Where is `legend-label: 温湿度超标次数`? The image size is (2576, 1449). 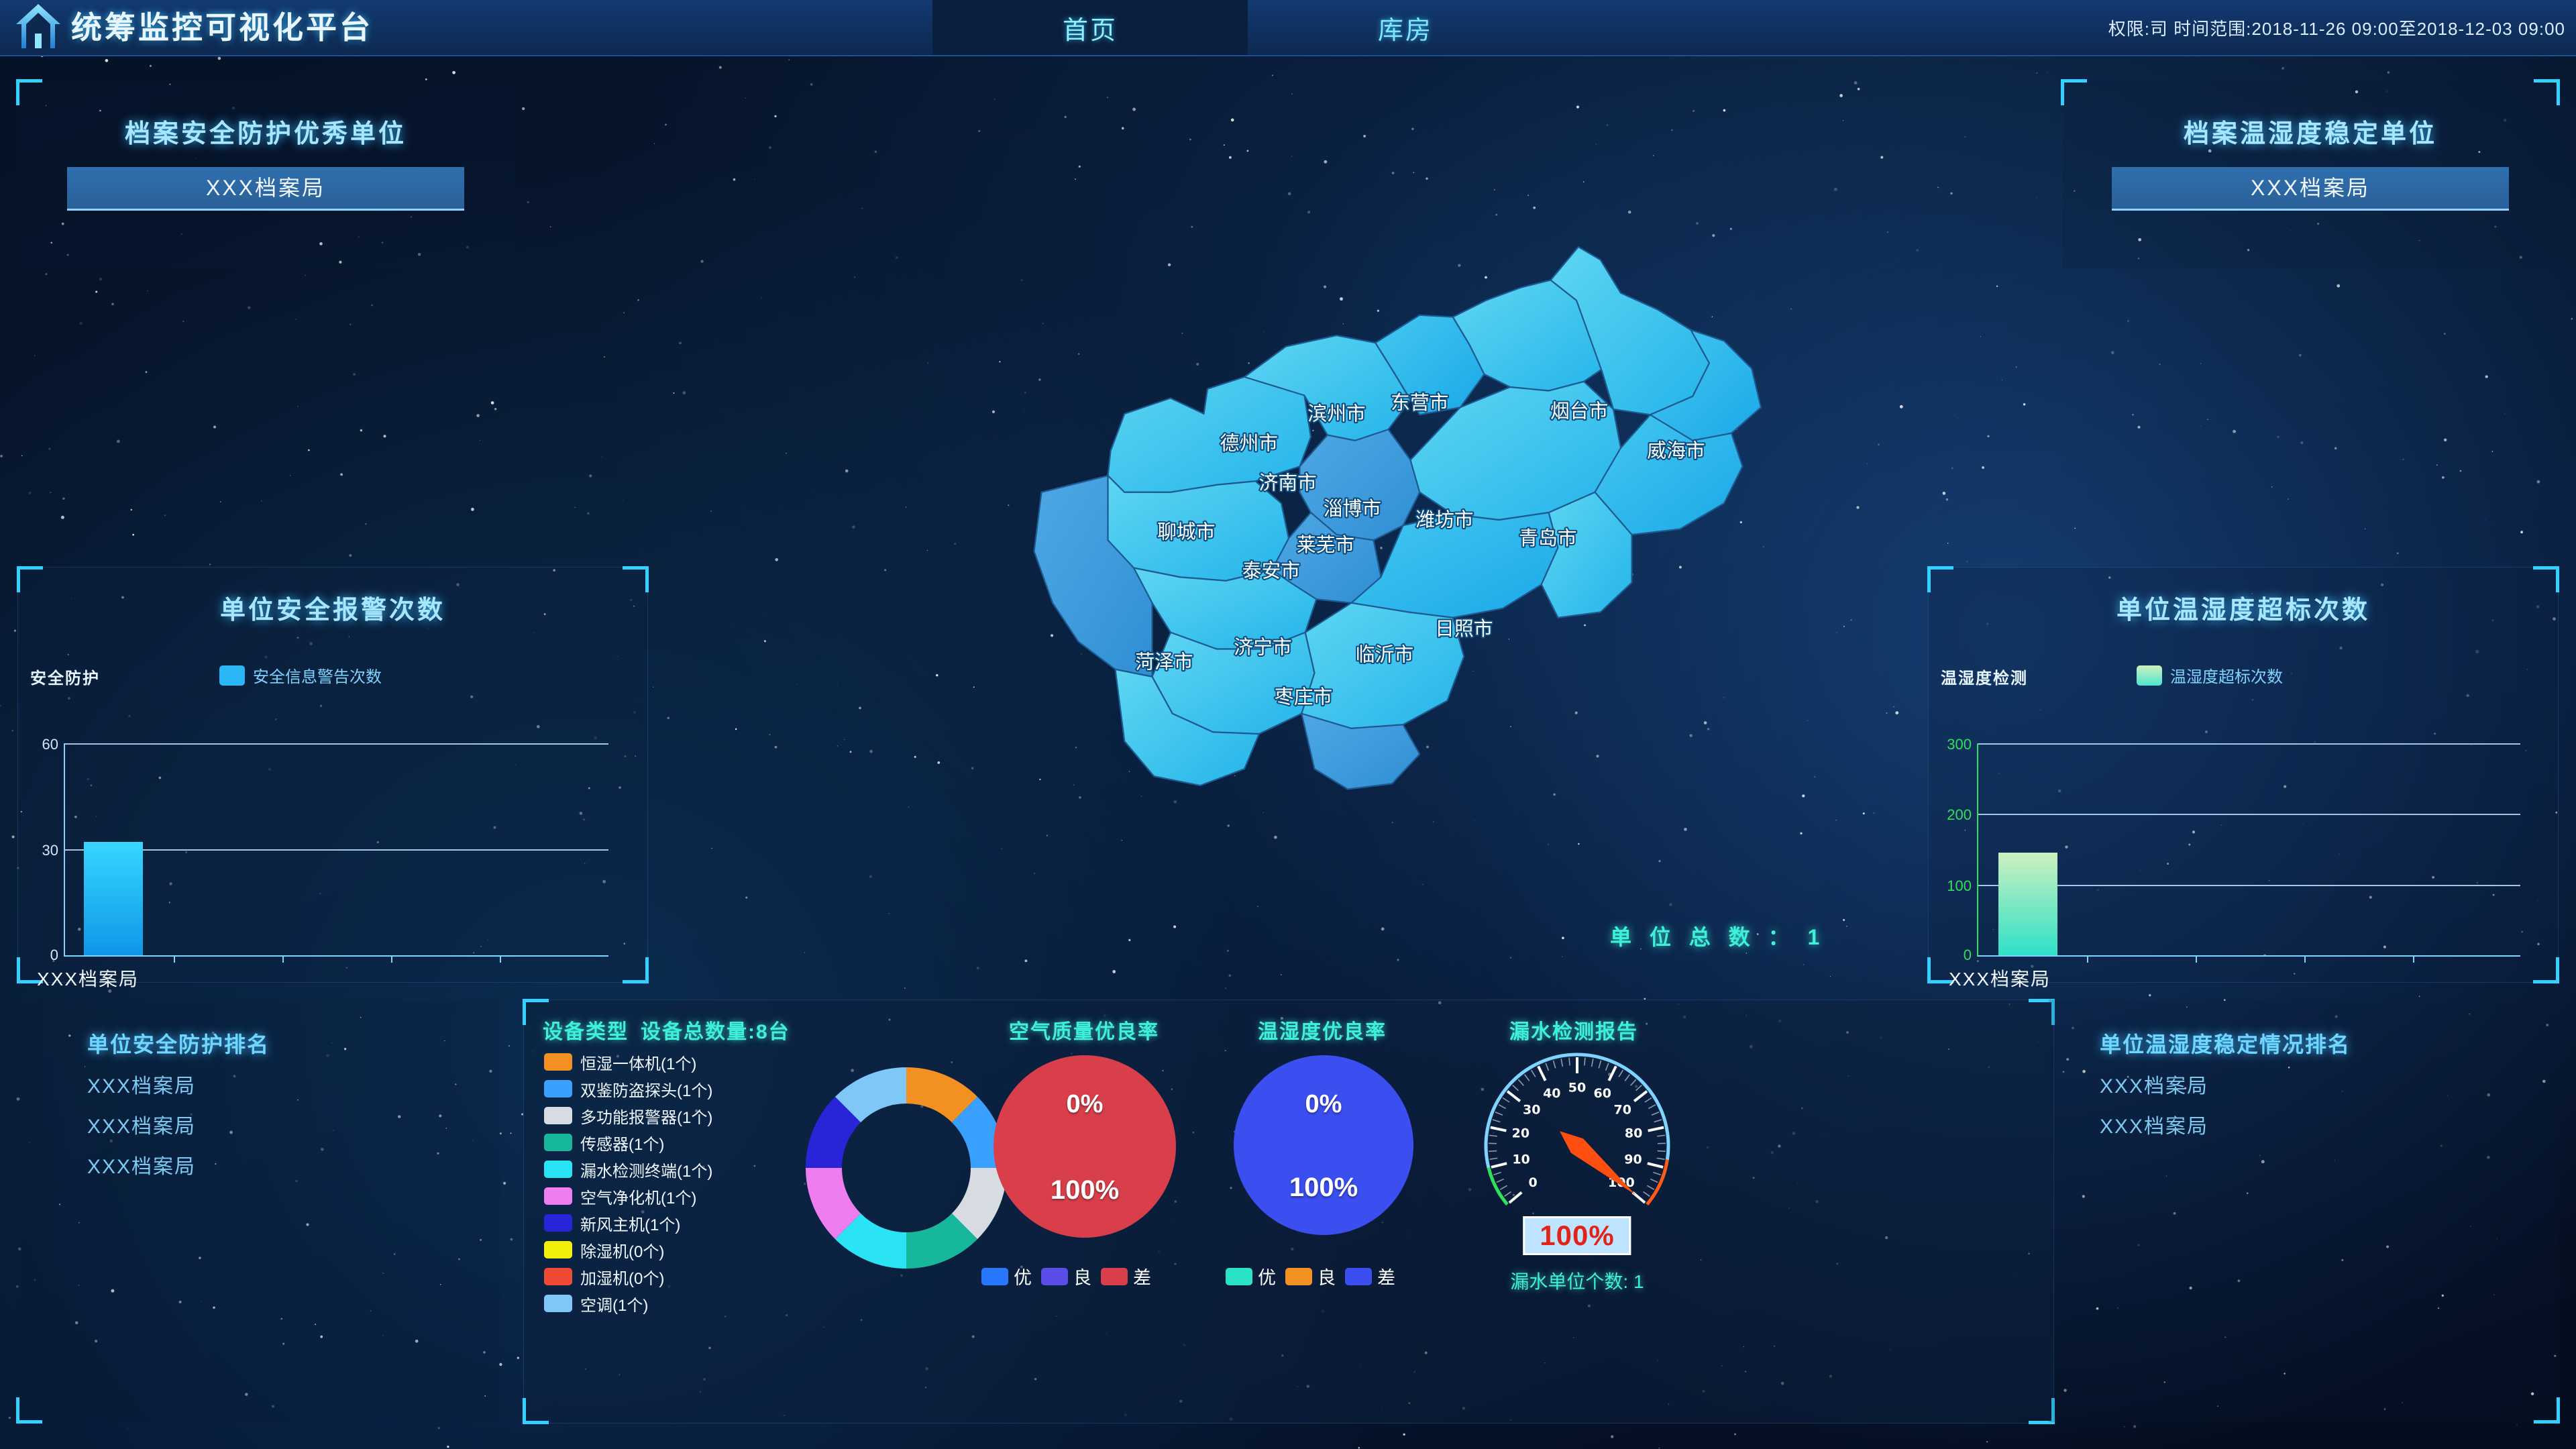
legend-label: 温湿度超标次数 is located at coordinates (2226, 677).